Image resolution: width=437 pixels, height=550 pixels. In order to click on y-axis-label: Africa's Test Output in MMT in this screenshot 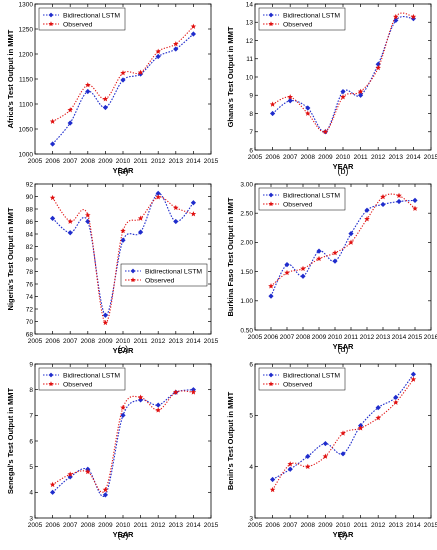, I will do `click(10, 78)`.